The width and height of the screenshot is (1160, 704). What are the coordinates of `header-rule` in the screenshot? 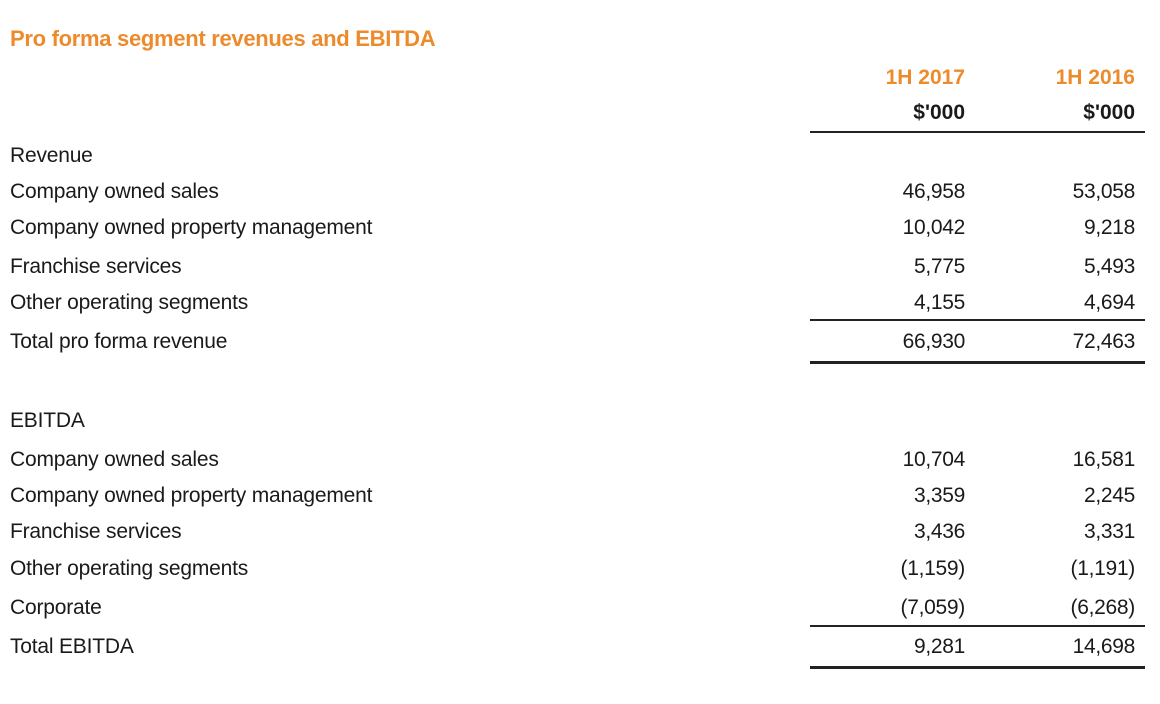 It's located at (977, 132).